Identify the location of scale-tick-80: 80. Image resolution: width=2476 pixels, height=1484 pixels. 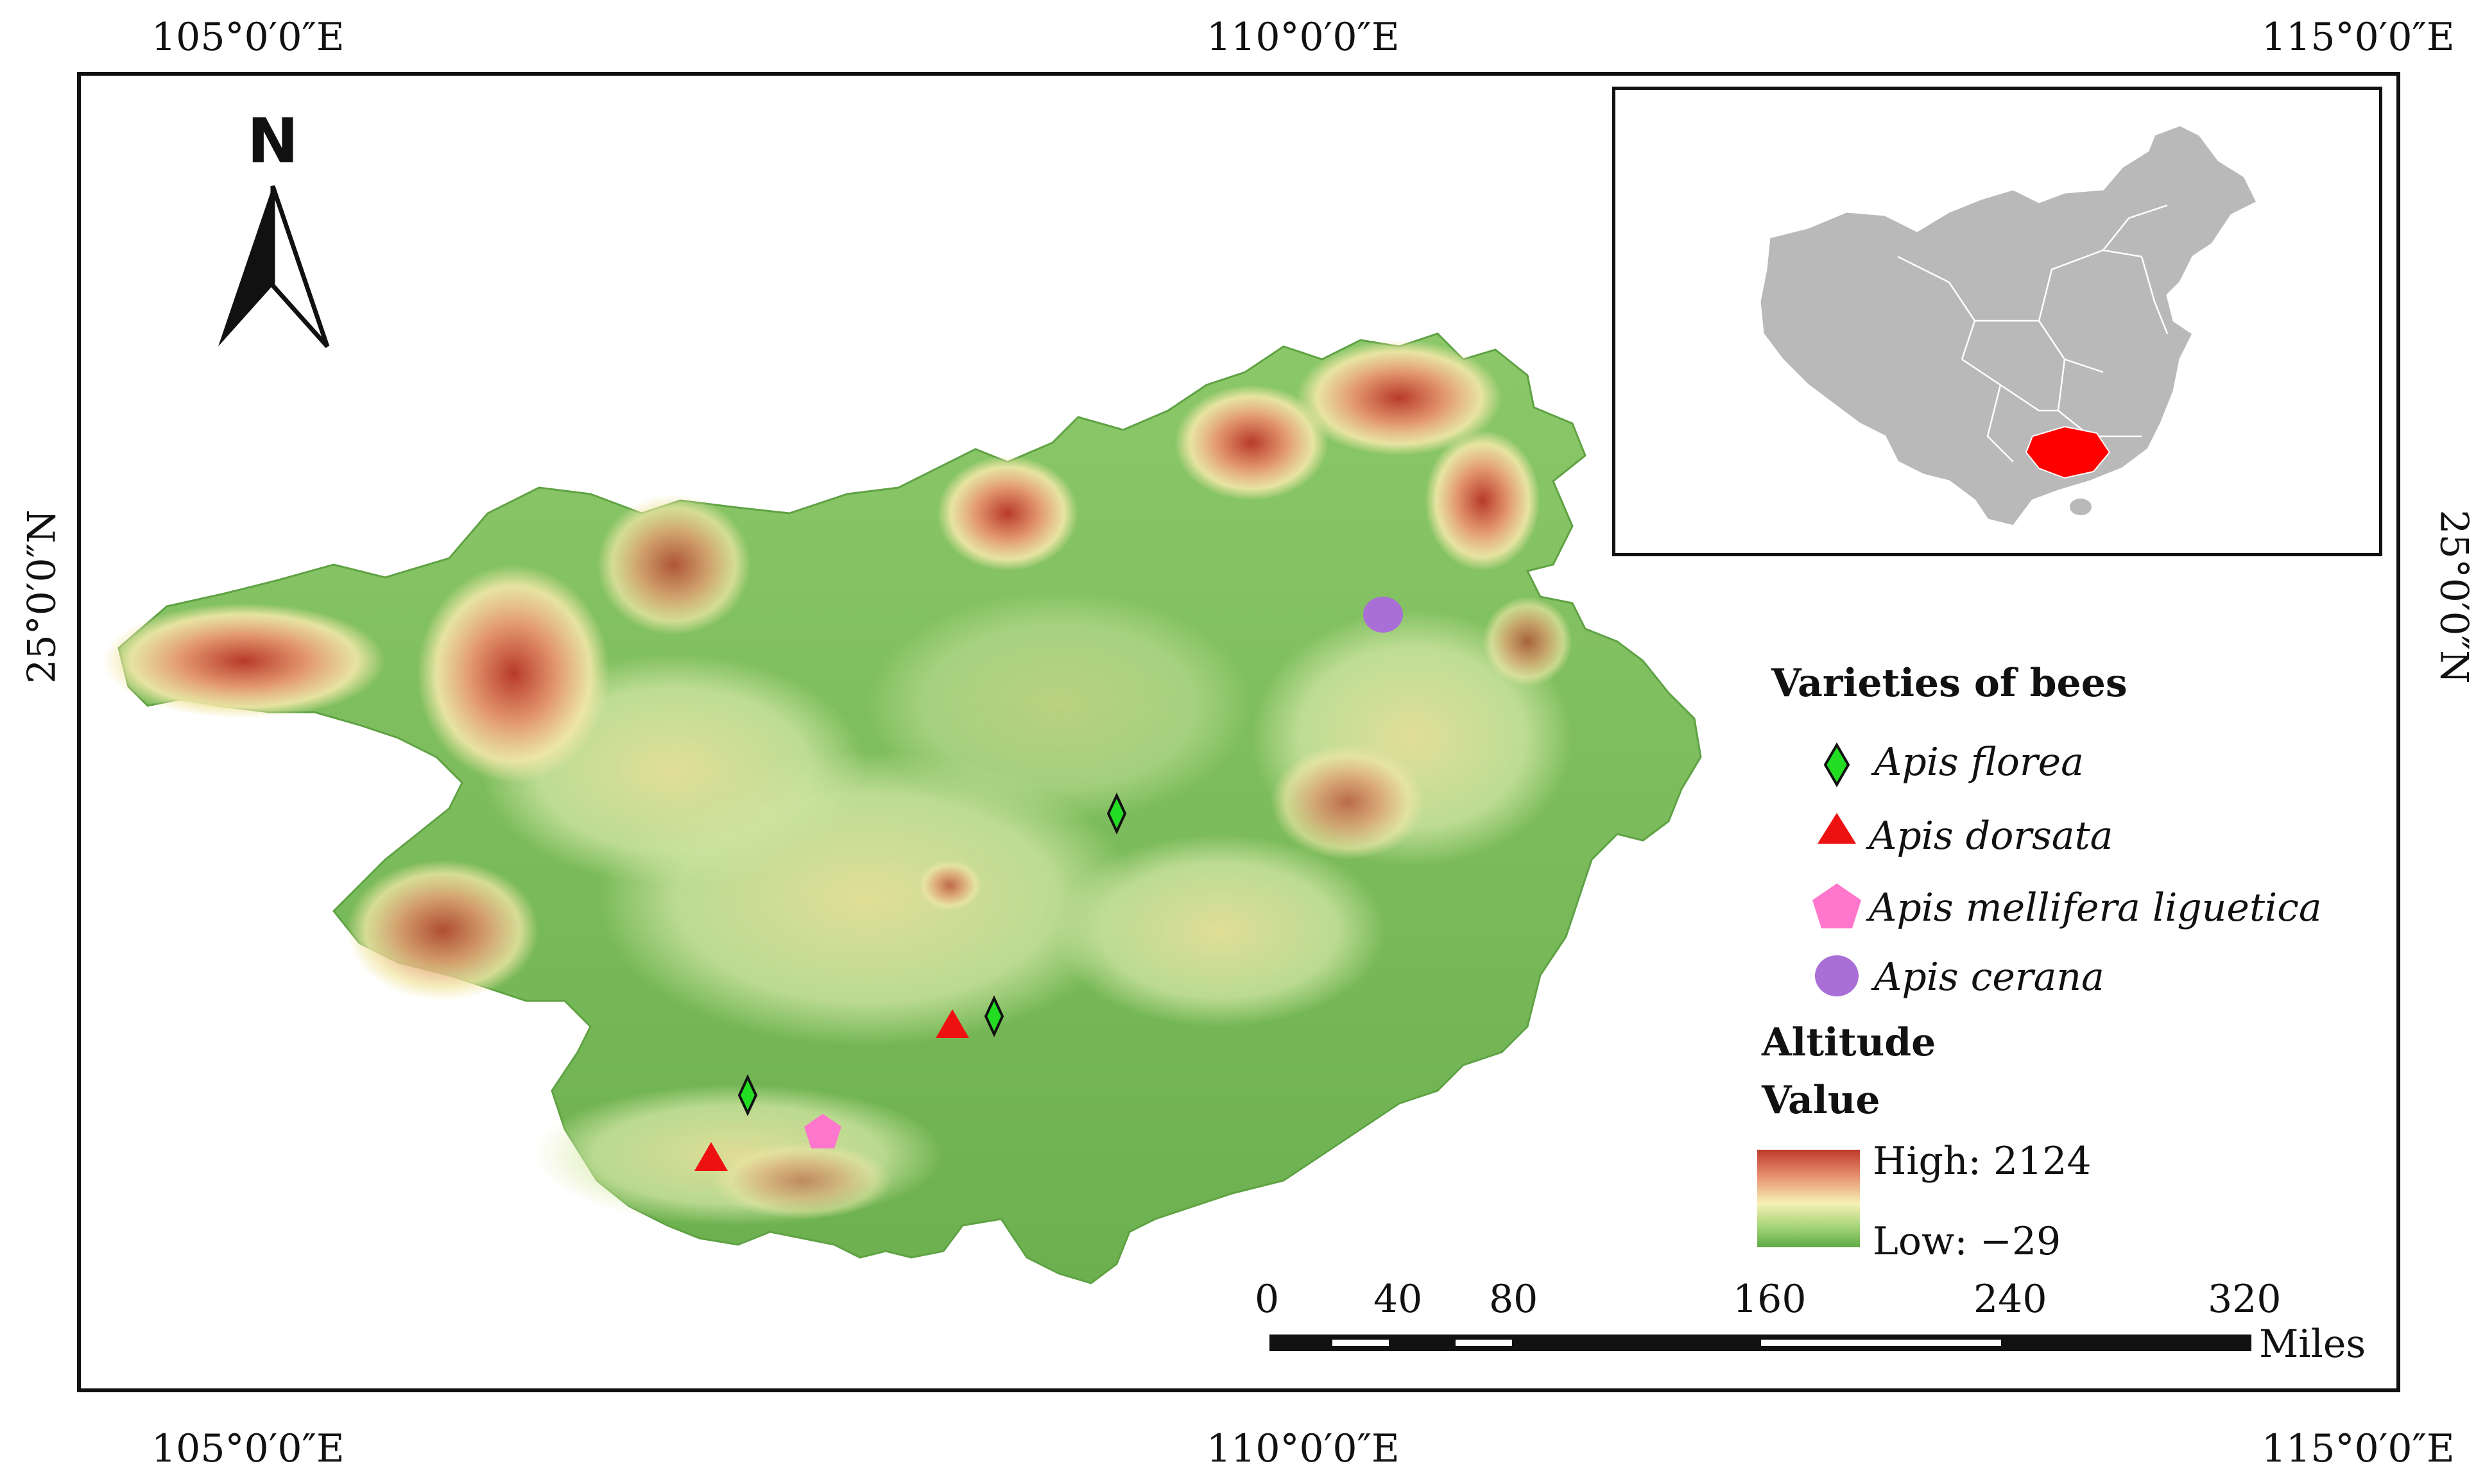
(1514, 1300).